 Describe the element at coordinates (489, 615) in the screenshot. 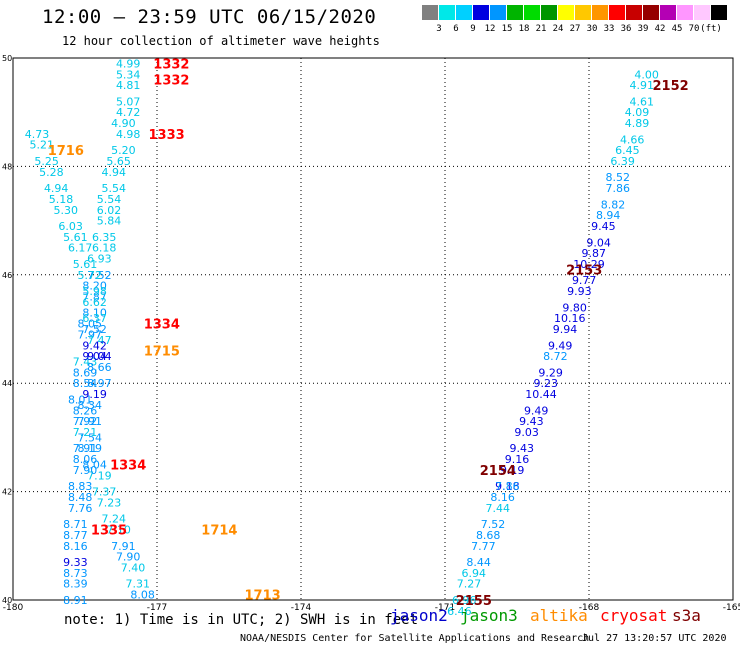

I see `legend-jason3: jason3` at that location.